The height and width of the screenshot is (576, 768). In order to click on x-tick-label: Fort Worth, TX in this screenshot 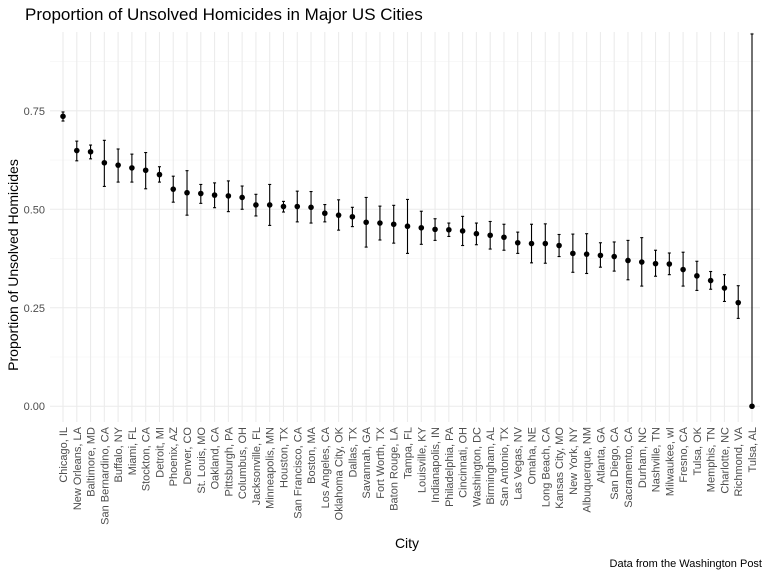, I will do `click(381, 462)`.